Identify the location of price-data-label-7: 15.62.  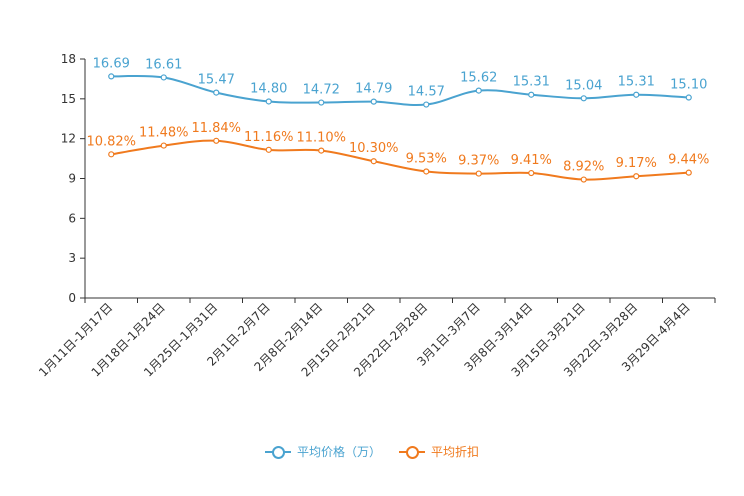
(478, 78).